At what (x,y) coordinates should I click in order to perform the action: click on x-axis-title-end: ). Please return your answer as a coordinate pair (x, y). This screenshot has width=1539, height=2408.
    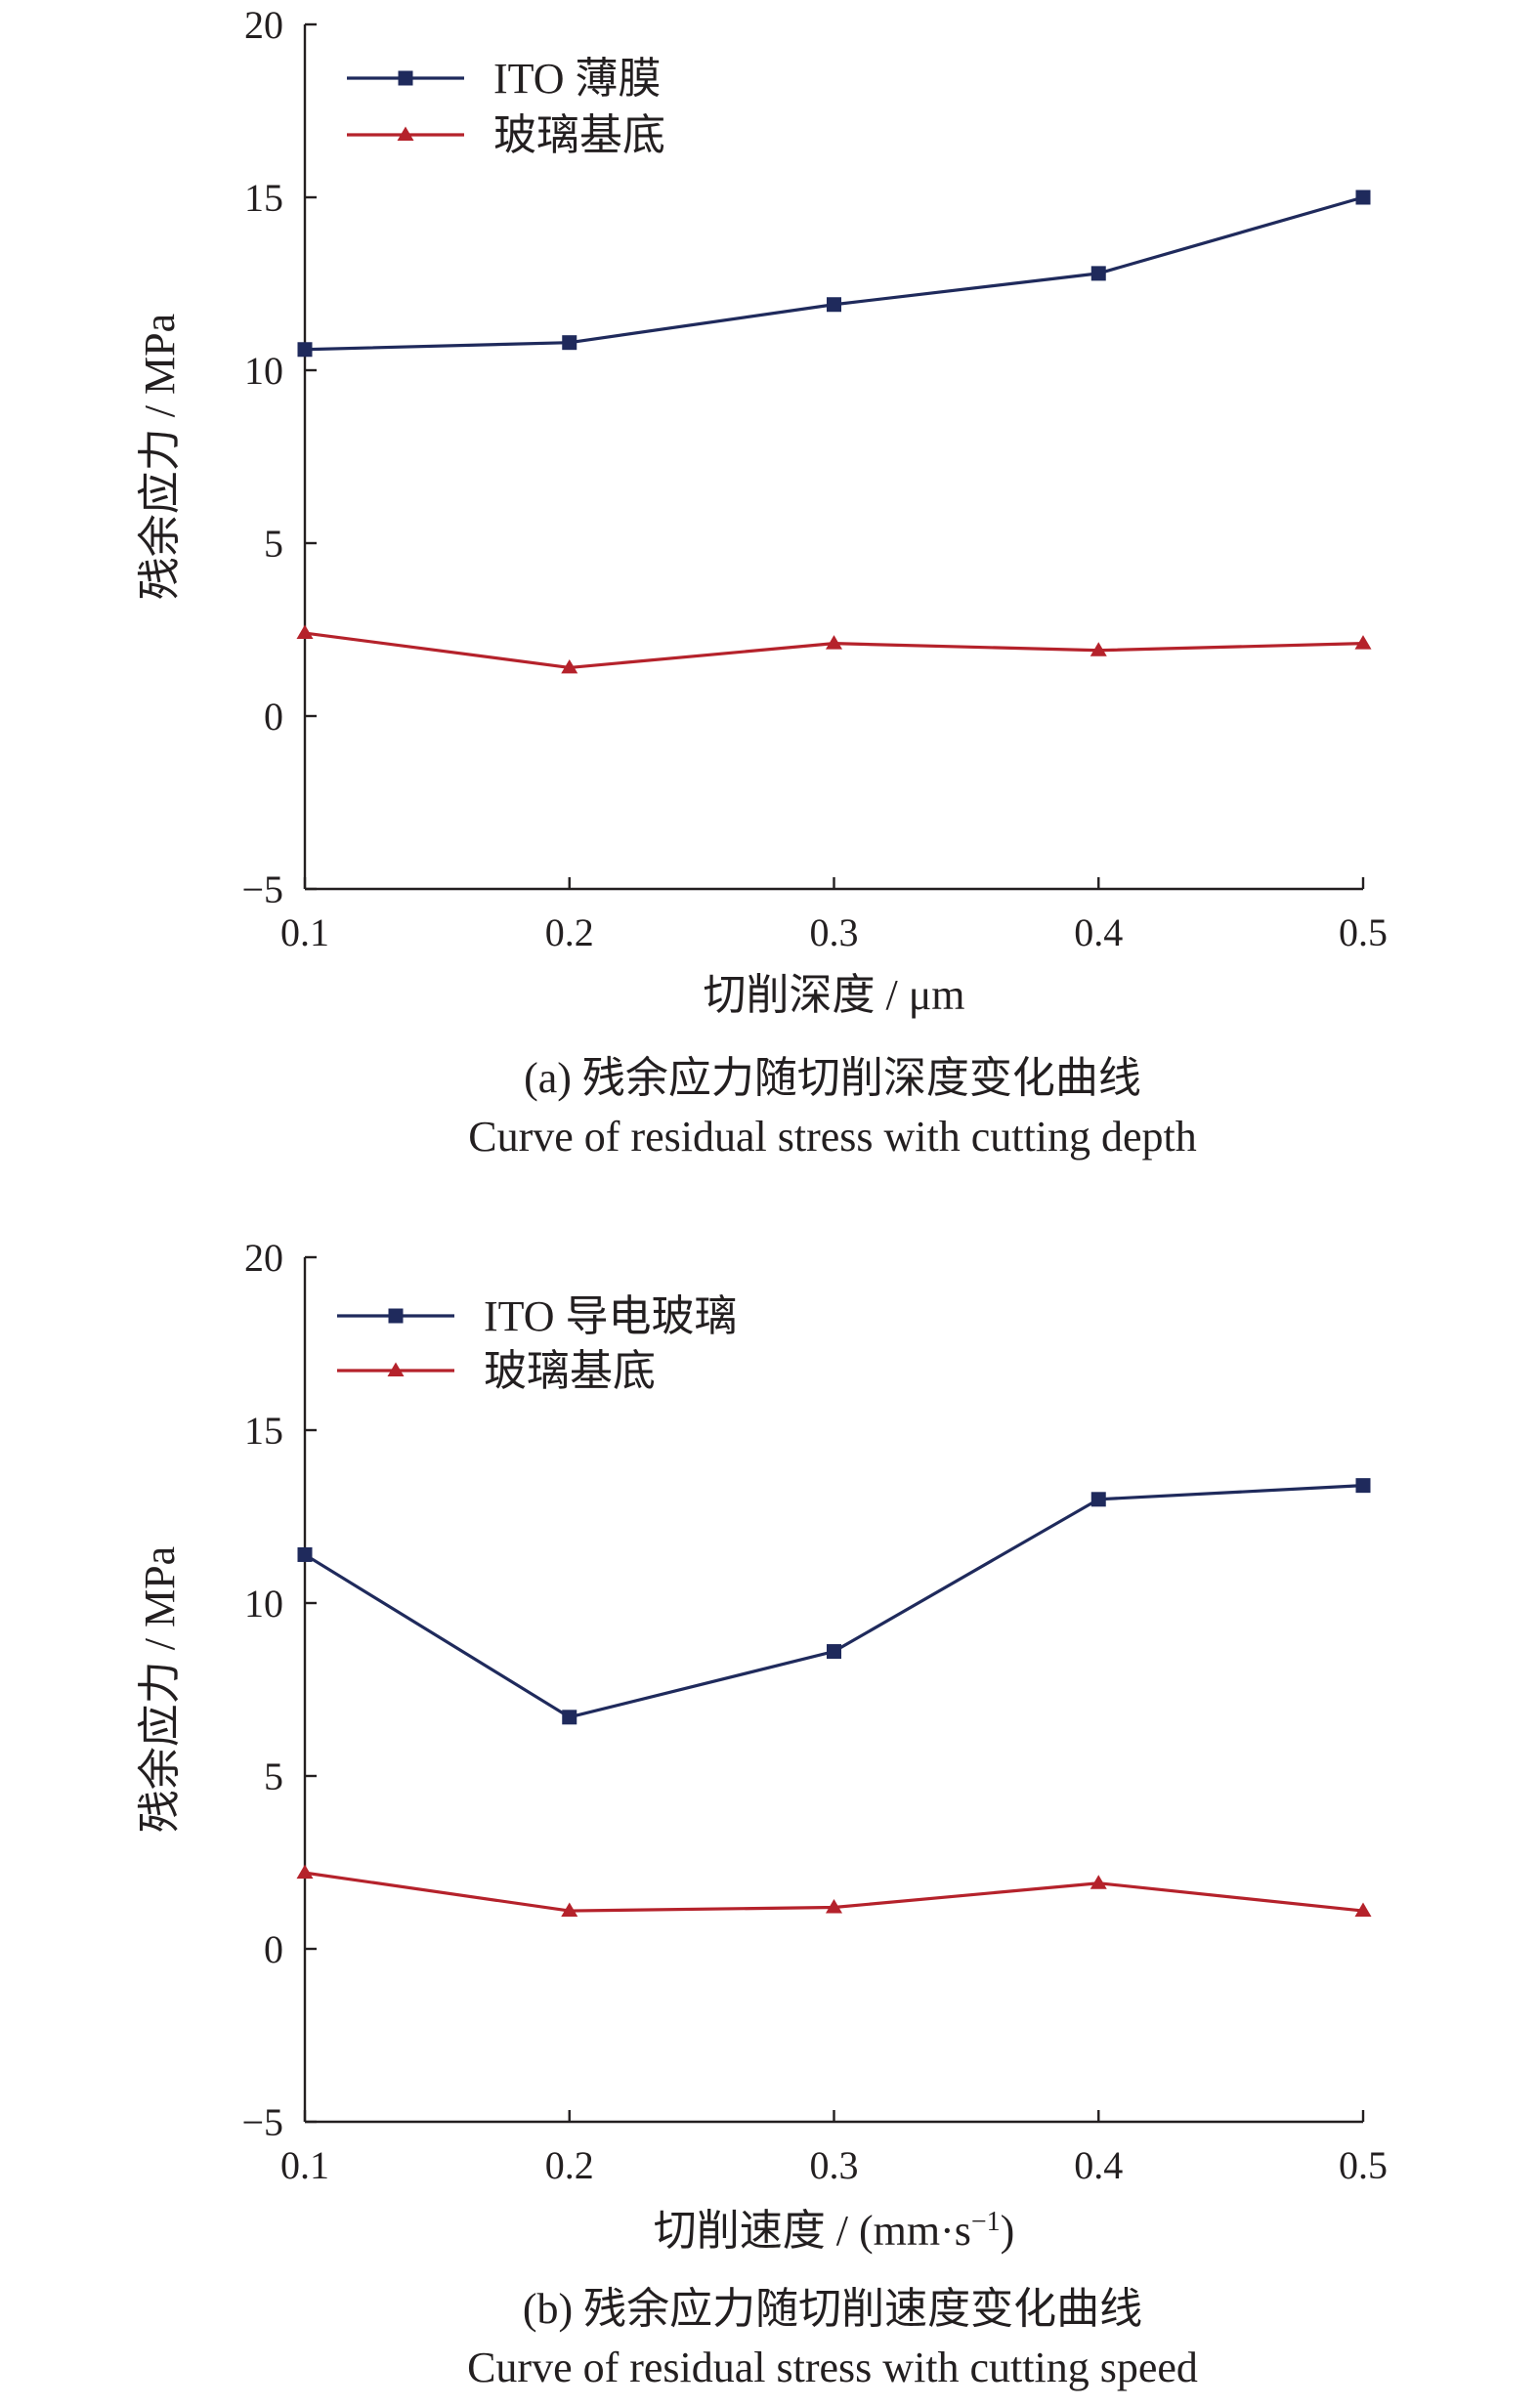
    Looking at the image, I should click on (1008, 2231).